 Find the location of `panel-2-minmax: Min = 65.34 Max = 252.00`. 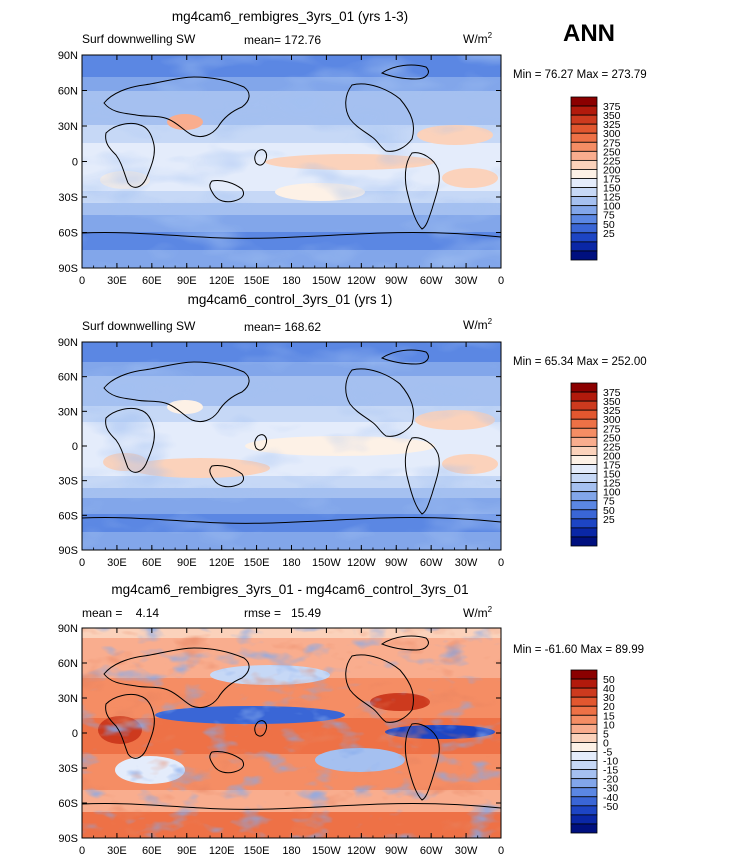

panel-2-minmax: Min = 65.34 Max = 252.00 is located at coordinates (580, 362).